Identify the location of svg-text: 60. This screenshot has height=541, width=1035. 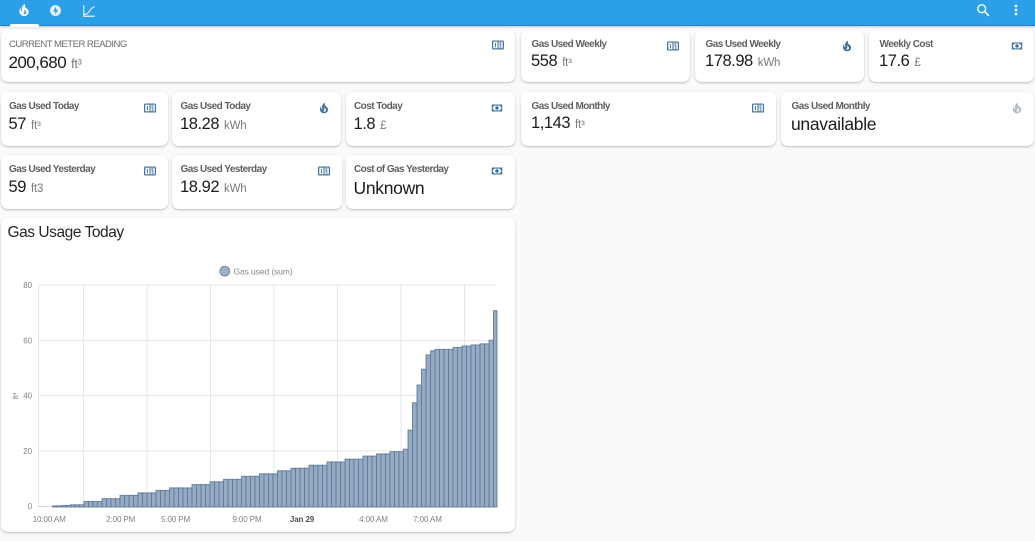
(27, 340).